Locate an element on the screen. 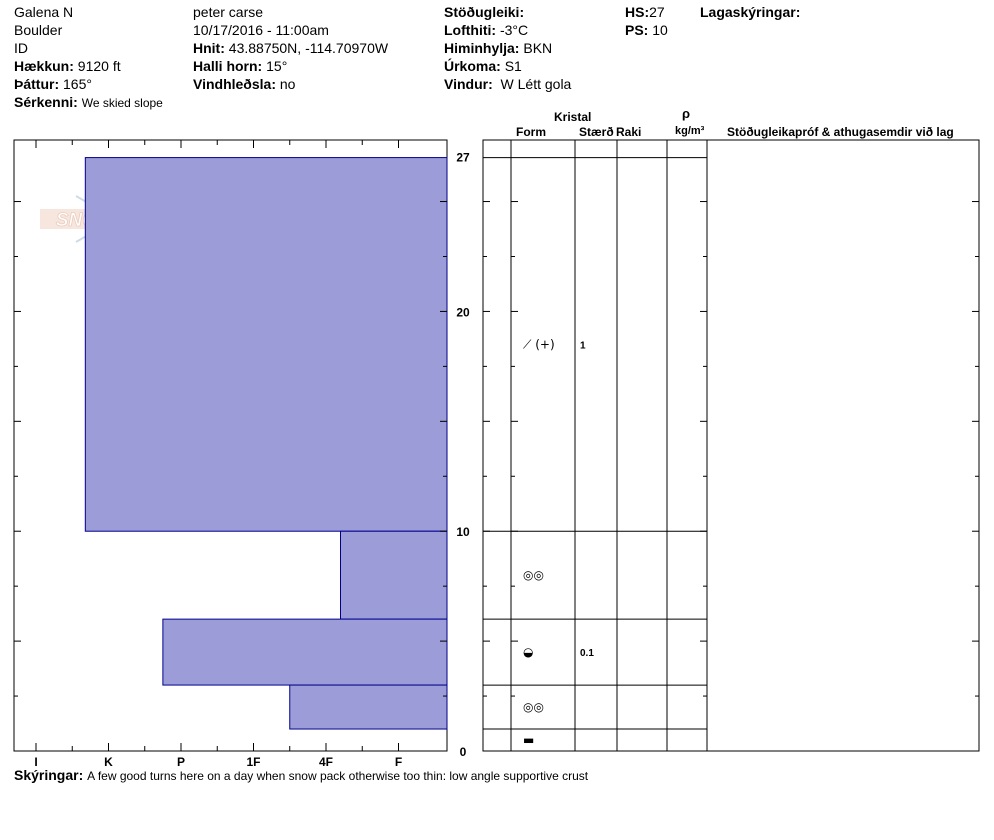 Image resolution: width=994 pixels, height=840 pixels. form-header: Form is located at coordinates (531, 132).